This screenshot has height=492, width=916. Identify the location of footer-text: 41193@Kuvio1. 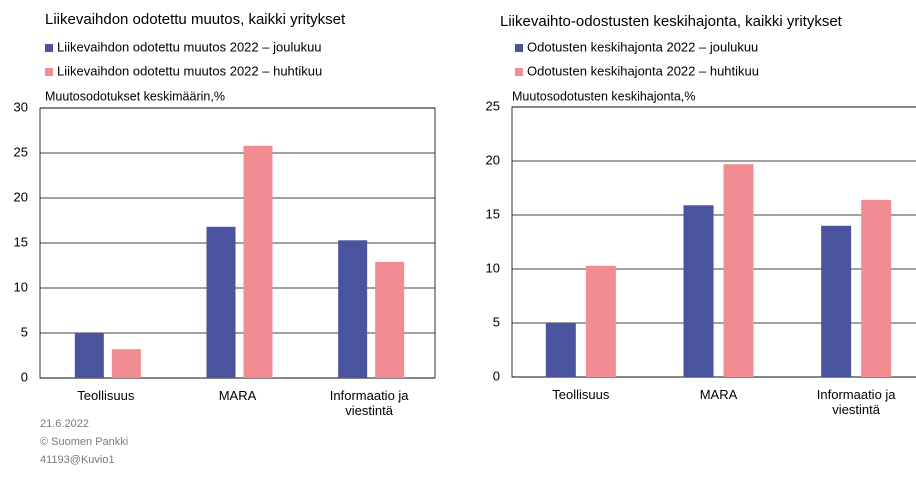
(77, 460).